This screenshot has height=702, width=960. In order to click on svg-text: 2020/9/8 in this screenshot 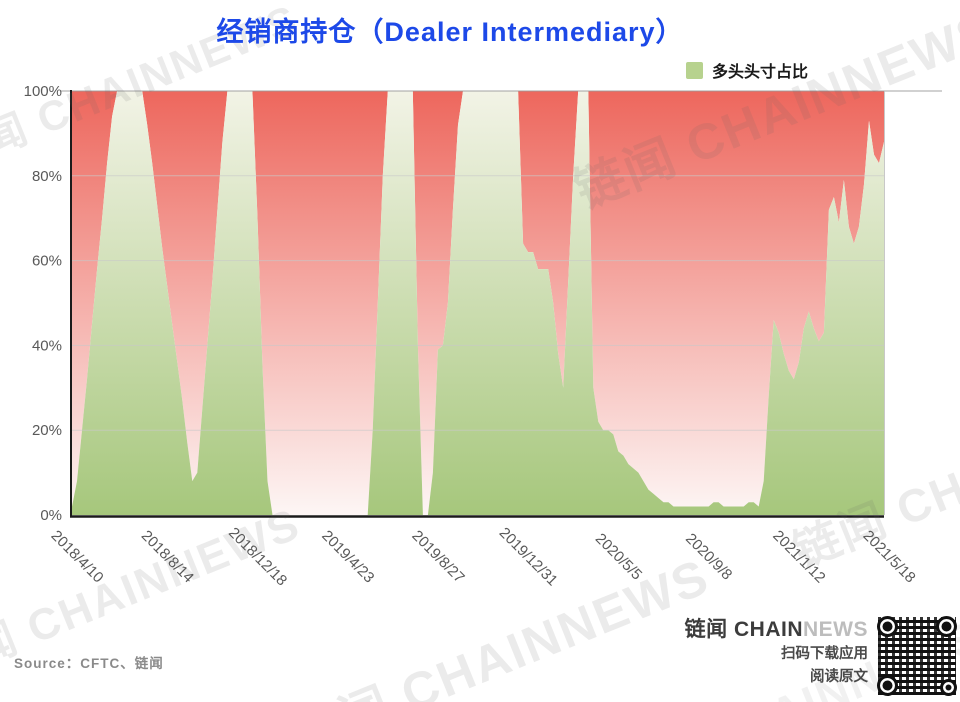, I will do `click(708, 556)`.